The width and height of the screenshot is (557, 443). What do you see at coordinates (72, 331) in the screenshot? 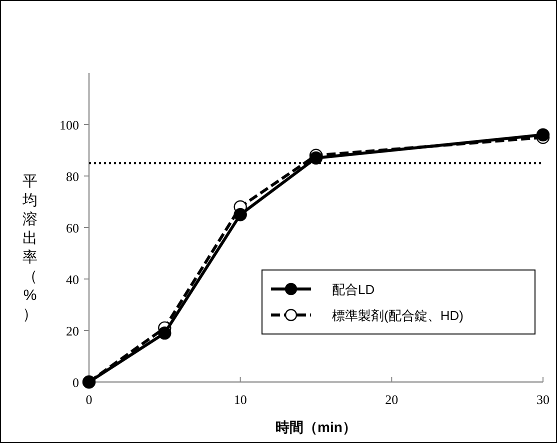
I see `y-tick-label: 20` at bounding box center [72, 331].